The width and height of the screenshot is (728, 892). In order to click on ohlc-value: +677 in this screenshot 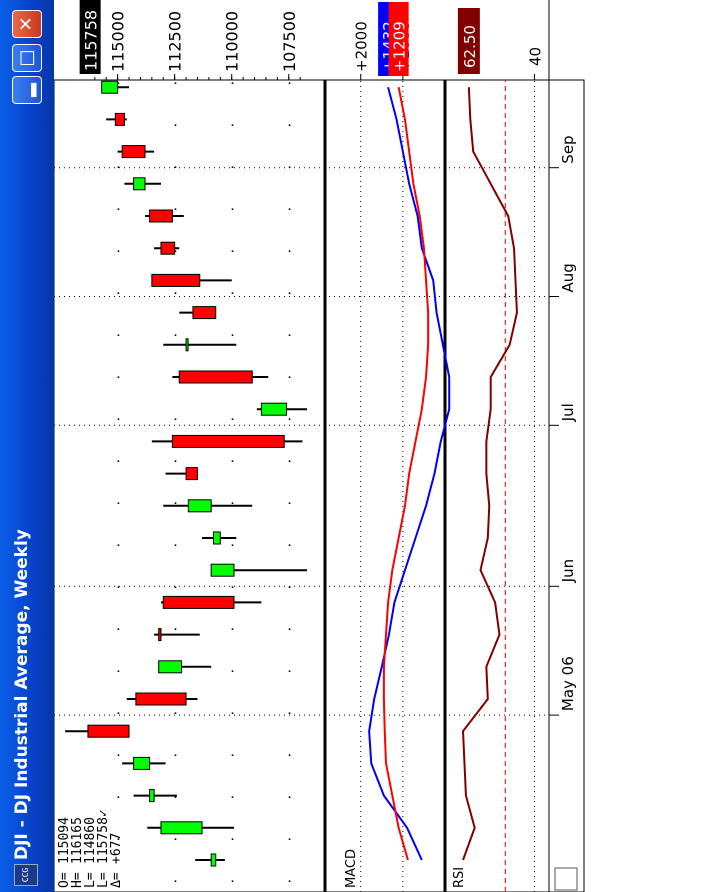, I will do `click(116, 848)`.